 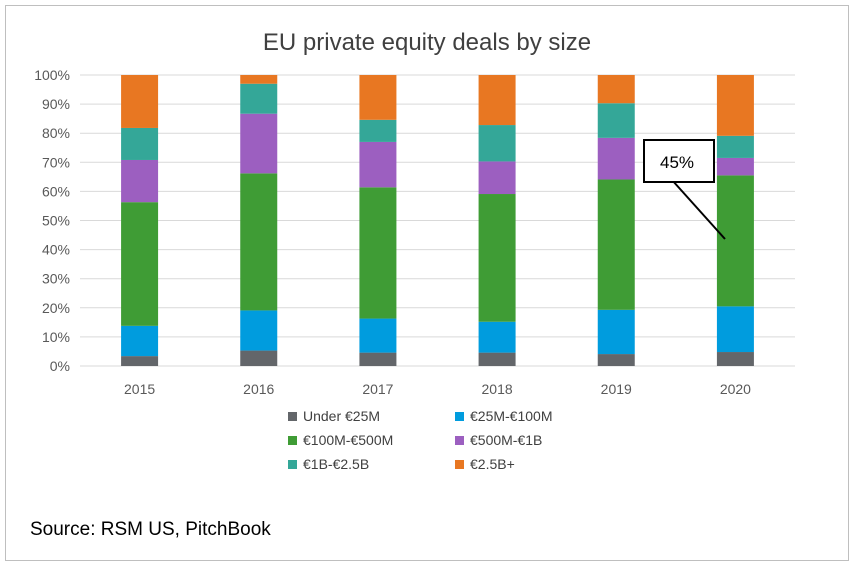 What do you see at coordinates (60, 366) in the screenshot?
I see `y-tick-label: 0%` at bounding box center [60, 366].